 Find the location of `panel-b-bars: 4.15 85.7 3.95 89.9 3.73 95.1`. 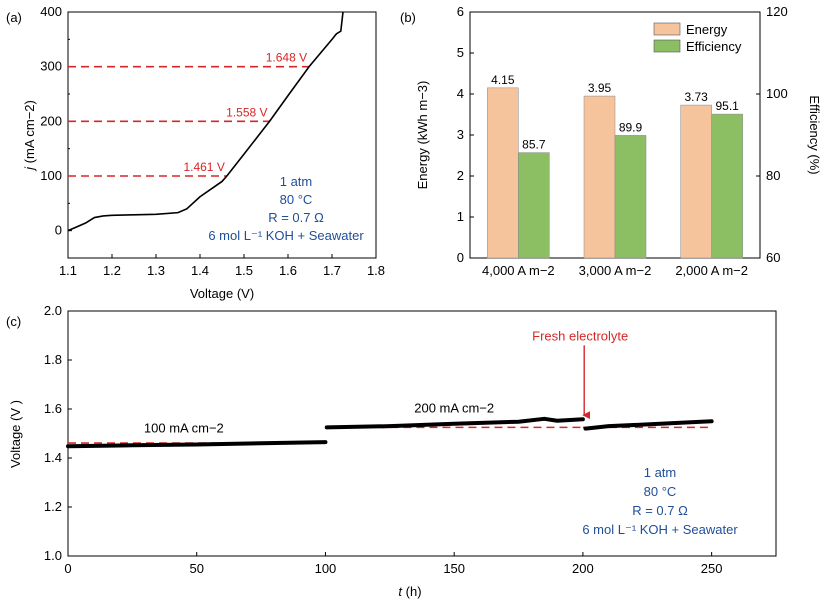

panel-b-bars: 4.15 85.7 3.95 89.9 3.73 95.1 is located at coordinates (615, 166).